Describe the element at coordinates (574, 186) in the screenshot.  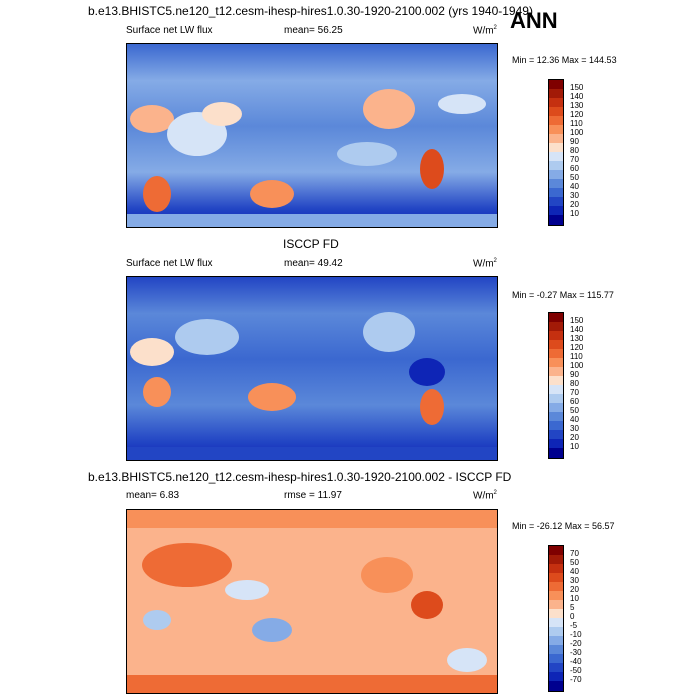
I see `panel1-colorbar-label: 40` at that location.